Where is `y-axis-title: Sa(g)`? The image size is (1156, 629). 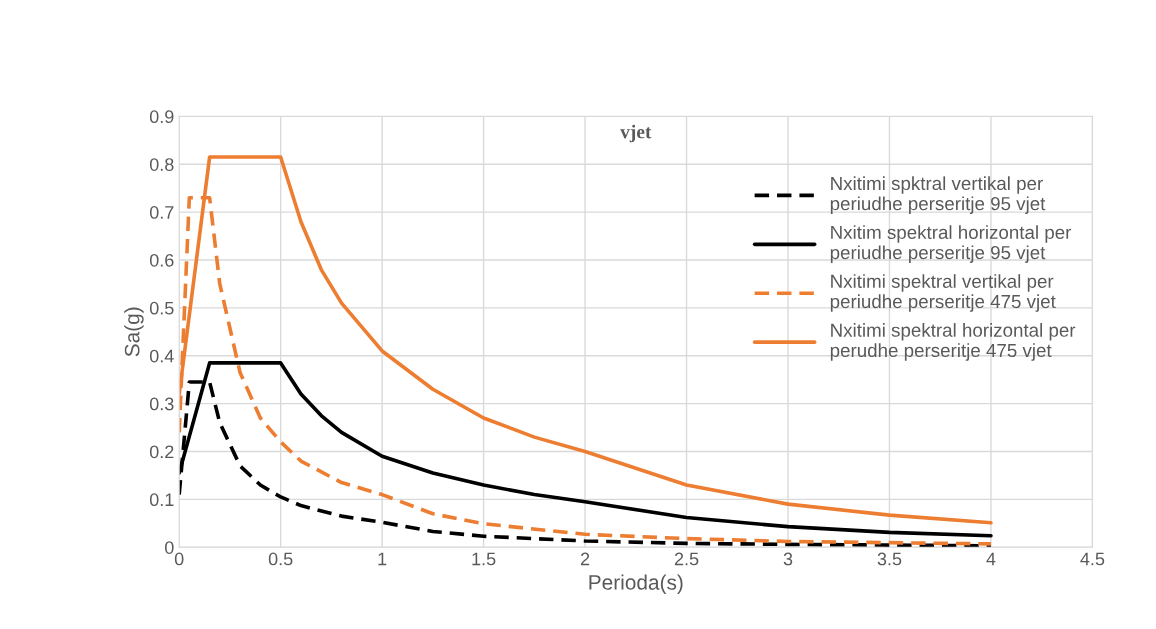
y-axis-title: Sa(g) is located at coordinates (134, 332).